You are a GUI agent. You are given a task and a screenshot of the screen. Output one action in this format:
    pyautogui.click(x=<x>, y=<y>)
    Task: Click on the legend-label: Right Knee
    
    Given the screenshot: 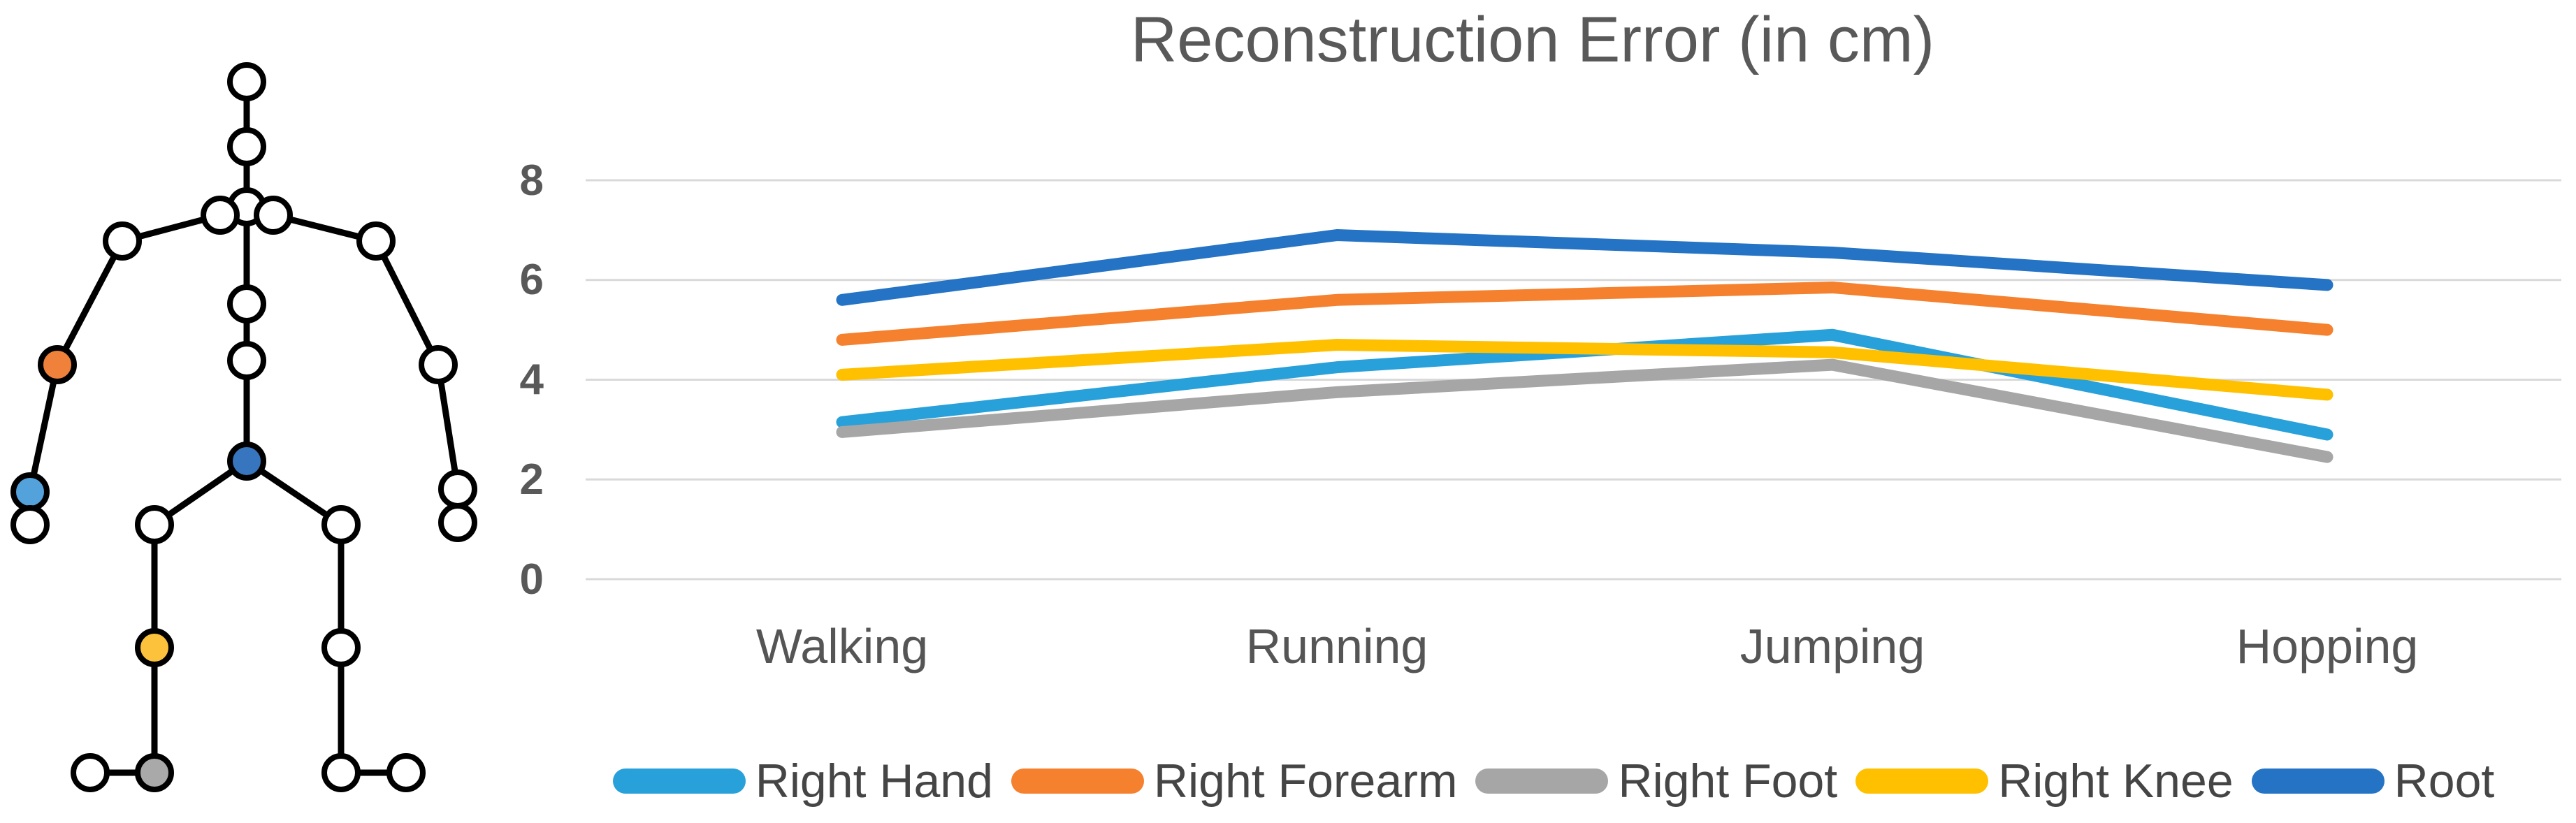 What is the action you would take?
    pyautogui.click(x=2116, y=781)
    